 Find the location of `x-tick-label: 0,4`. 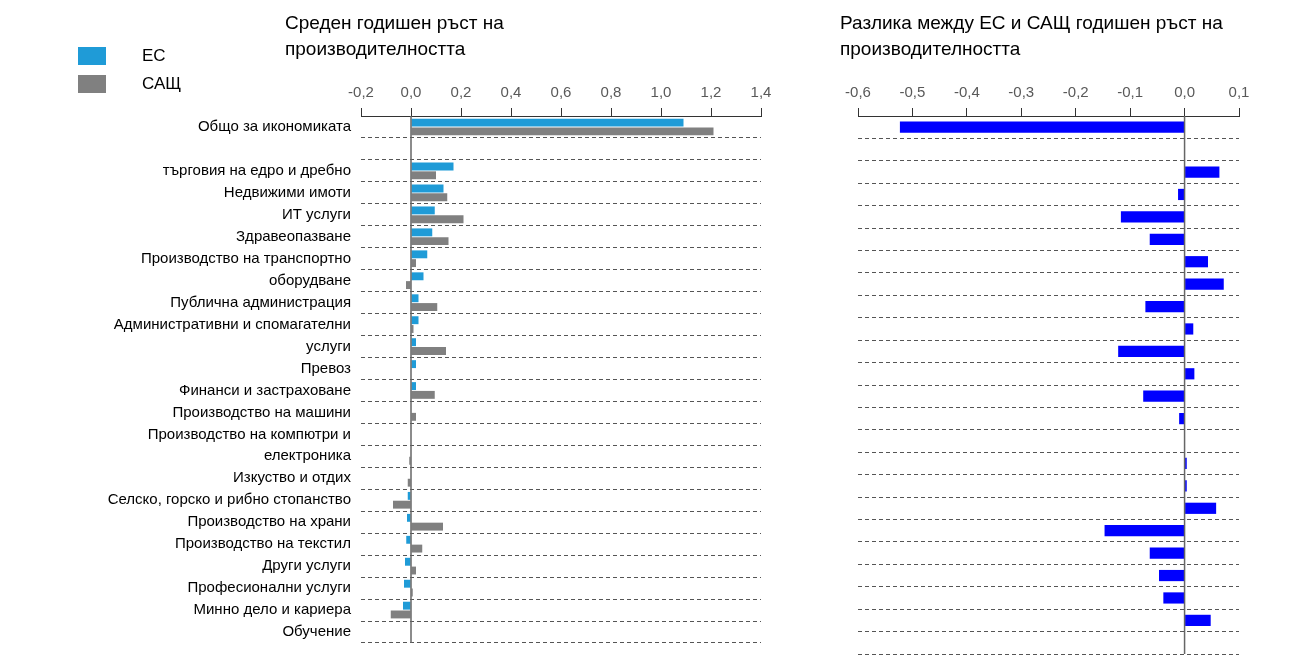

x-tick-label: 0,4 is located at coordinates (511, 92).